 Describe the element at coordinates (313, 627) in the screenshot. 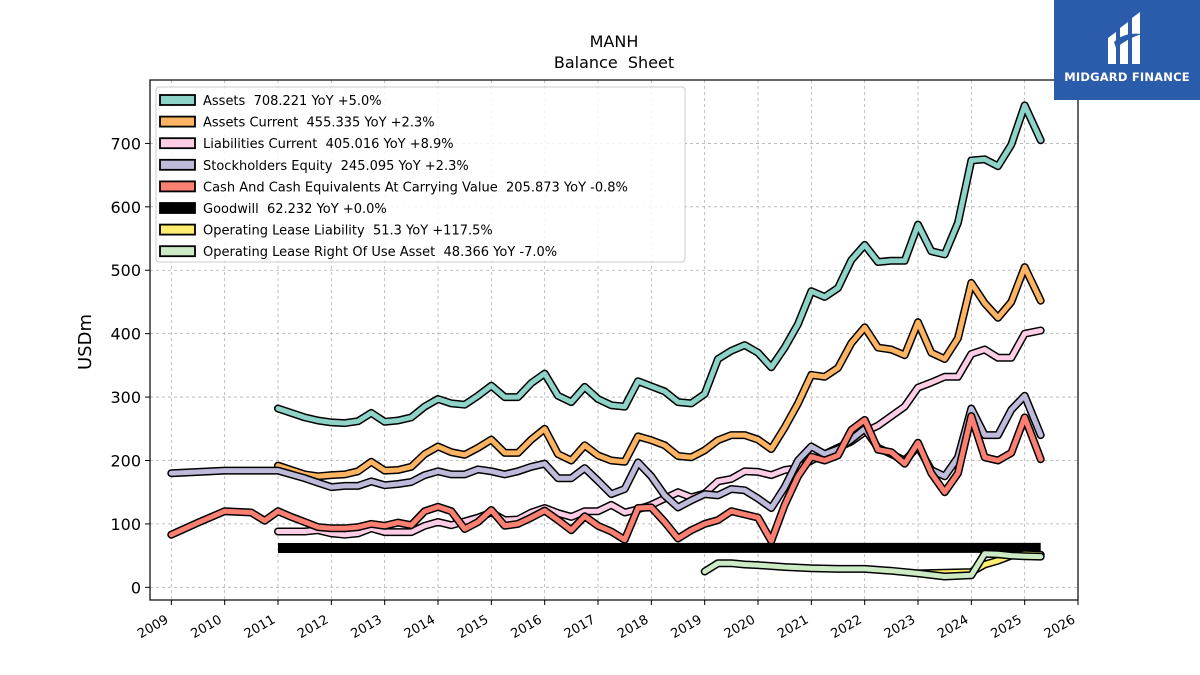

I see `x-tick-label: 2012` at that location.